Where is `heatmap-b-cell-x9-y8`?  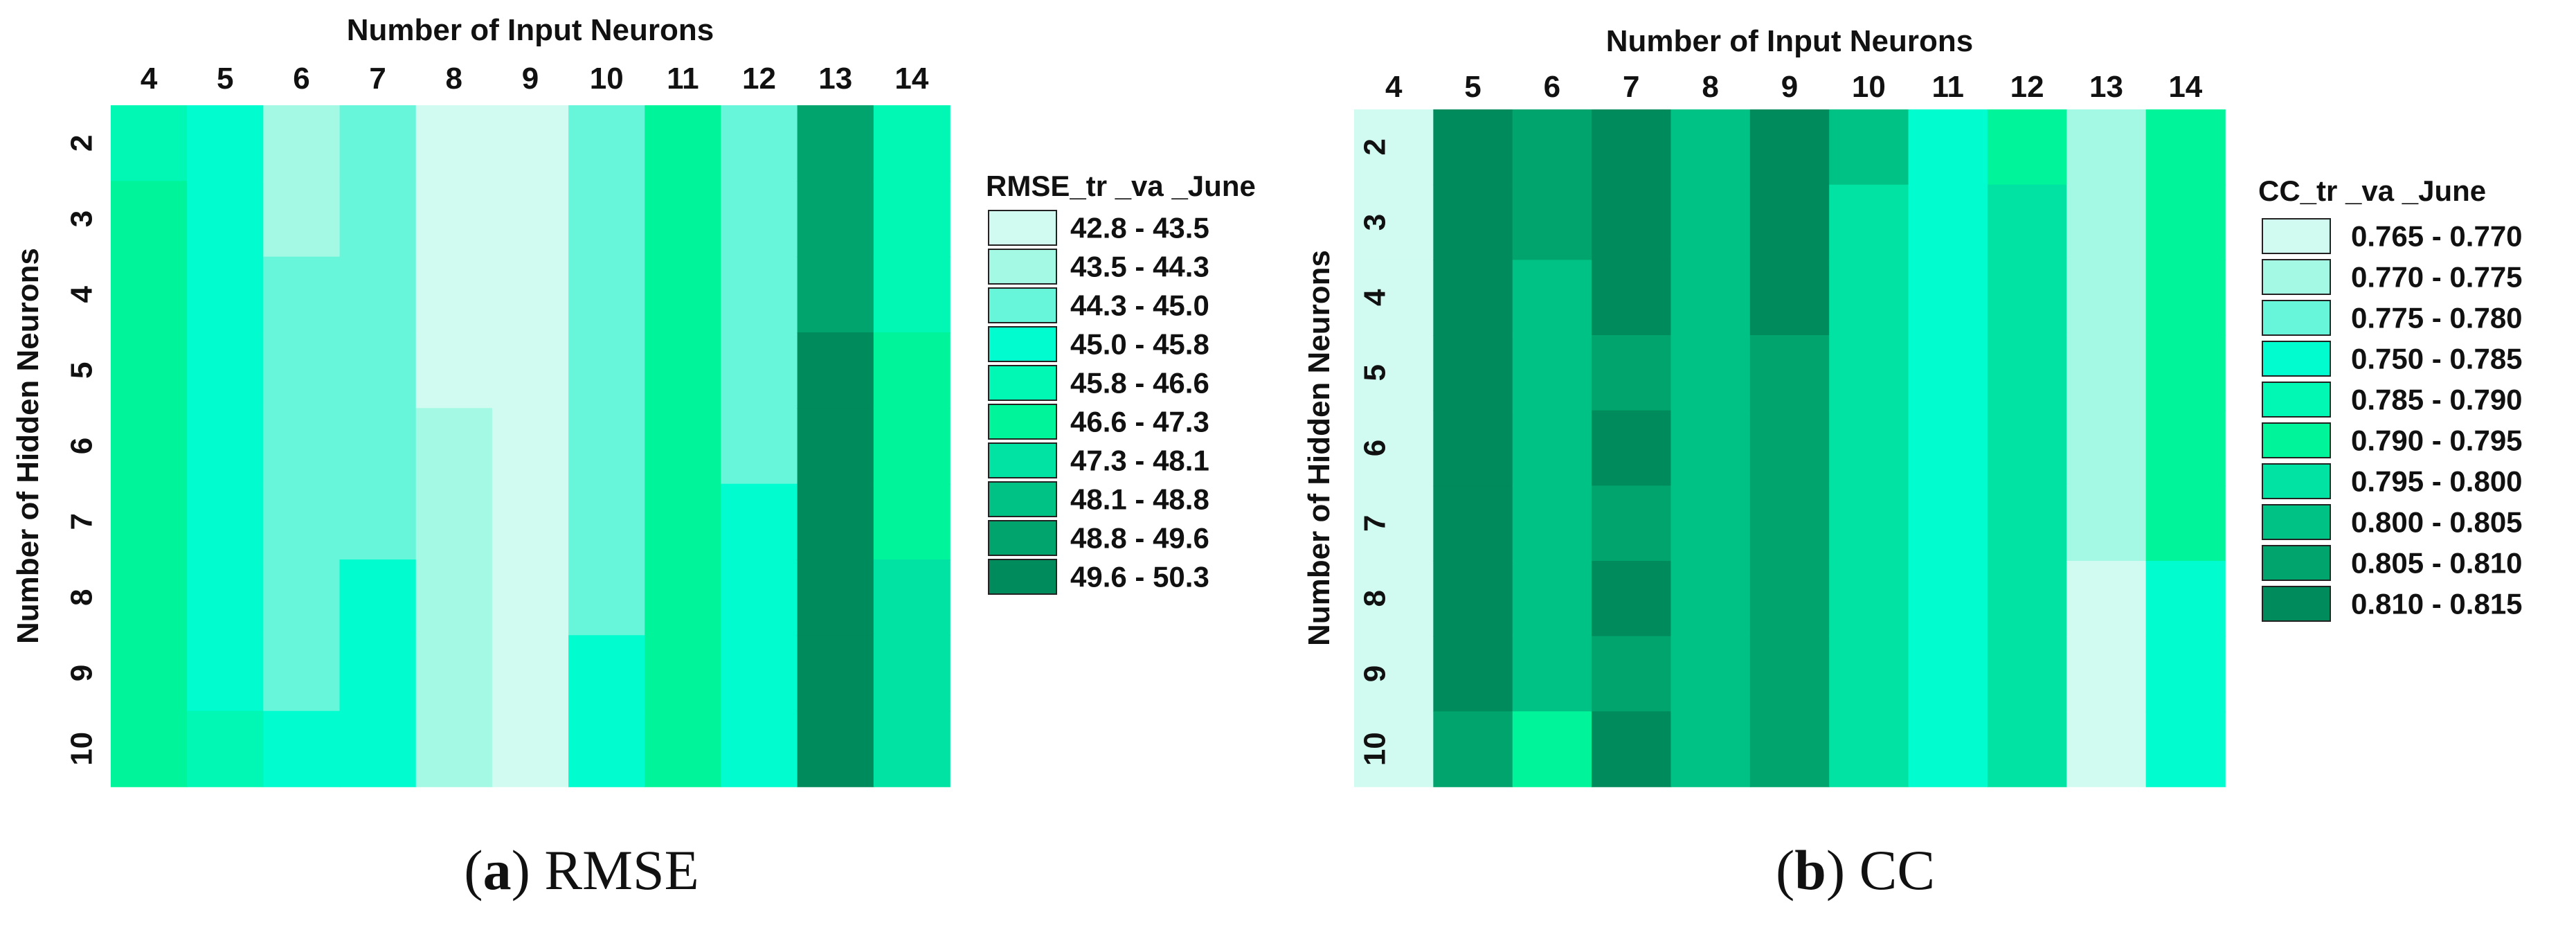
heatmap-b-cell-x9-y8 is located at coordinates (1790, 599).